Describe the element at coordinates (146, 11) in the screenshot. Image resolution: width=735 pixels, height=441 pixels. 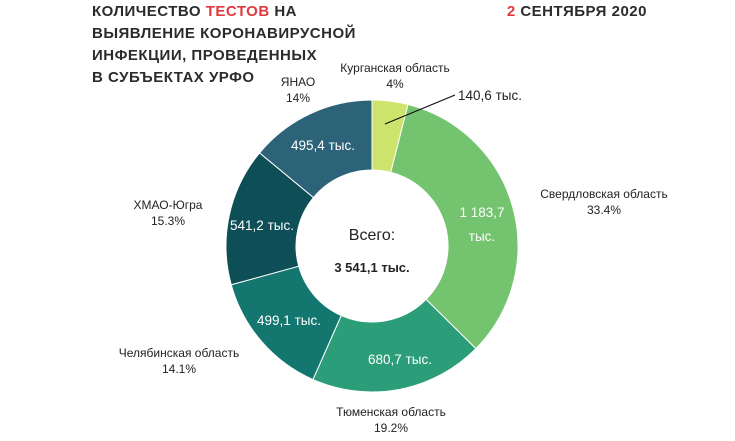
I see `title-part: КОЛИЧЕСТВО` at that location.